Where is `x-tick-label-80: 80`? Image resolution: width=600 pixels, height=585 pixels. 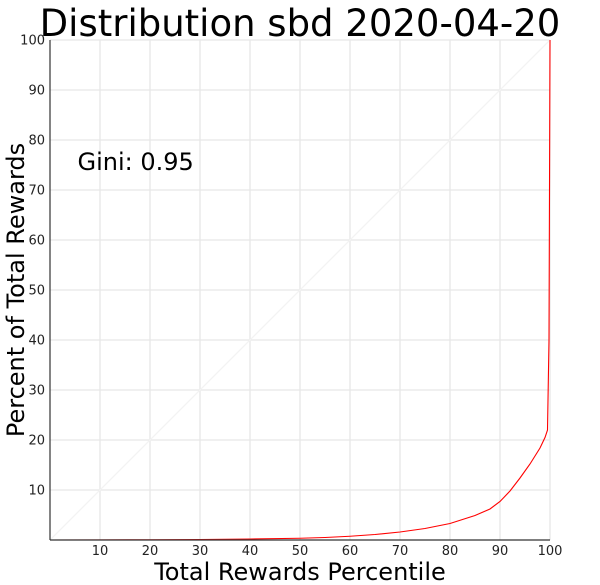
x-tick-label-80: 80 is located at coordinates (450, 551).